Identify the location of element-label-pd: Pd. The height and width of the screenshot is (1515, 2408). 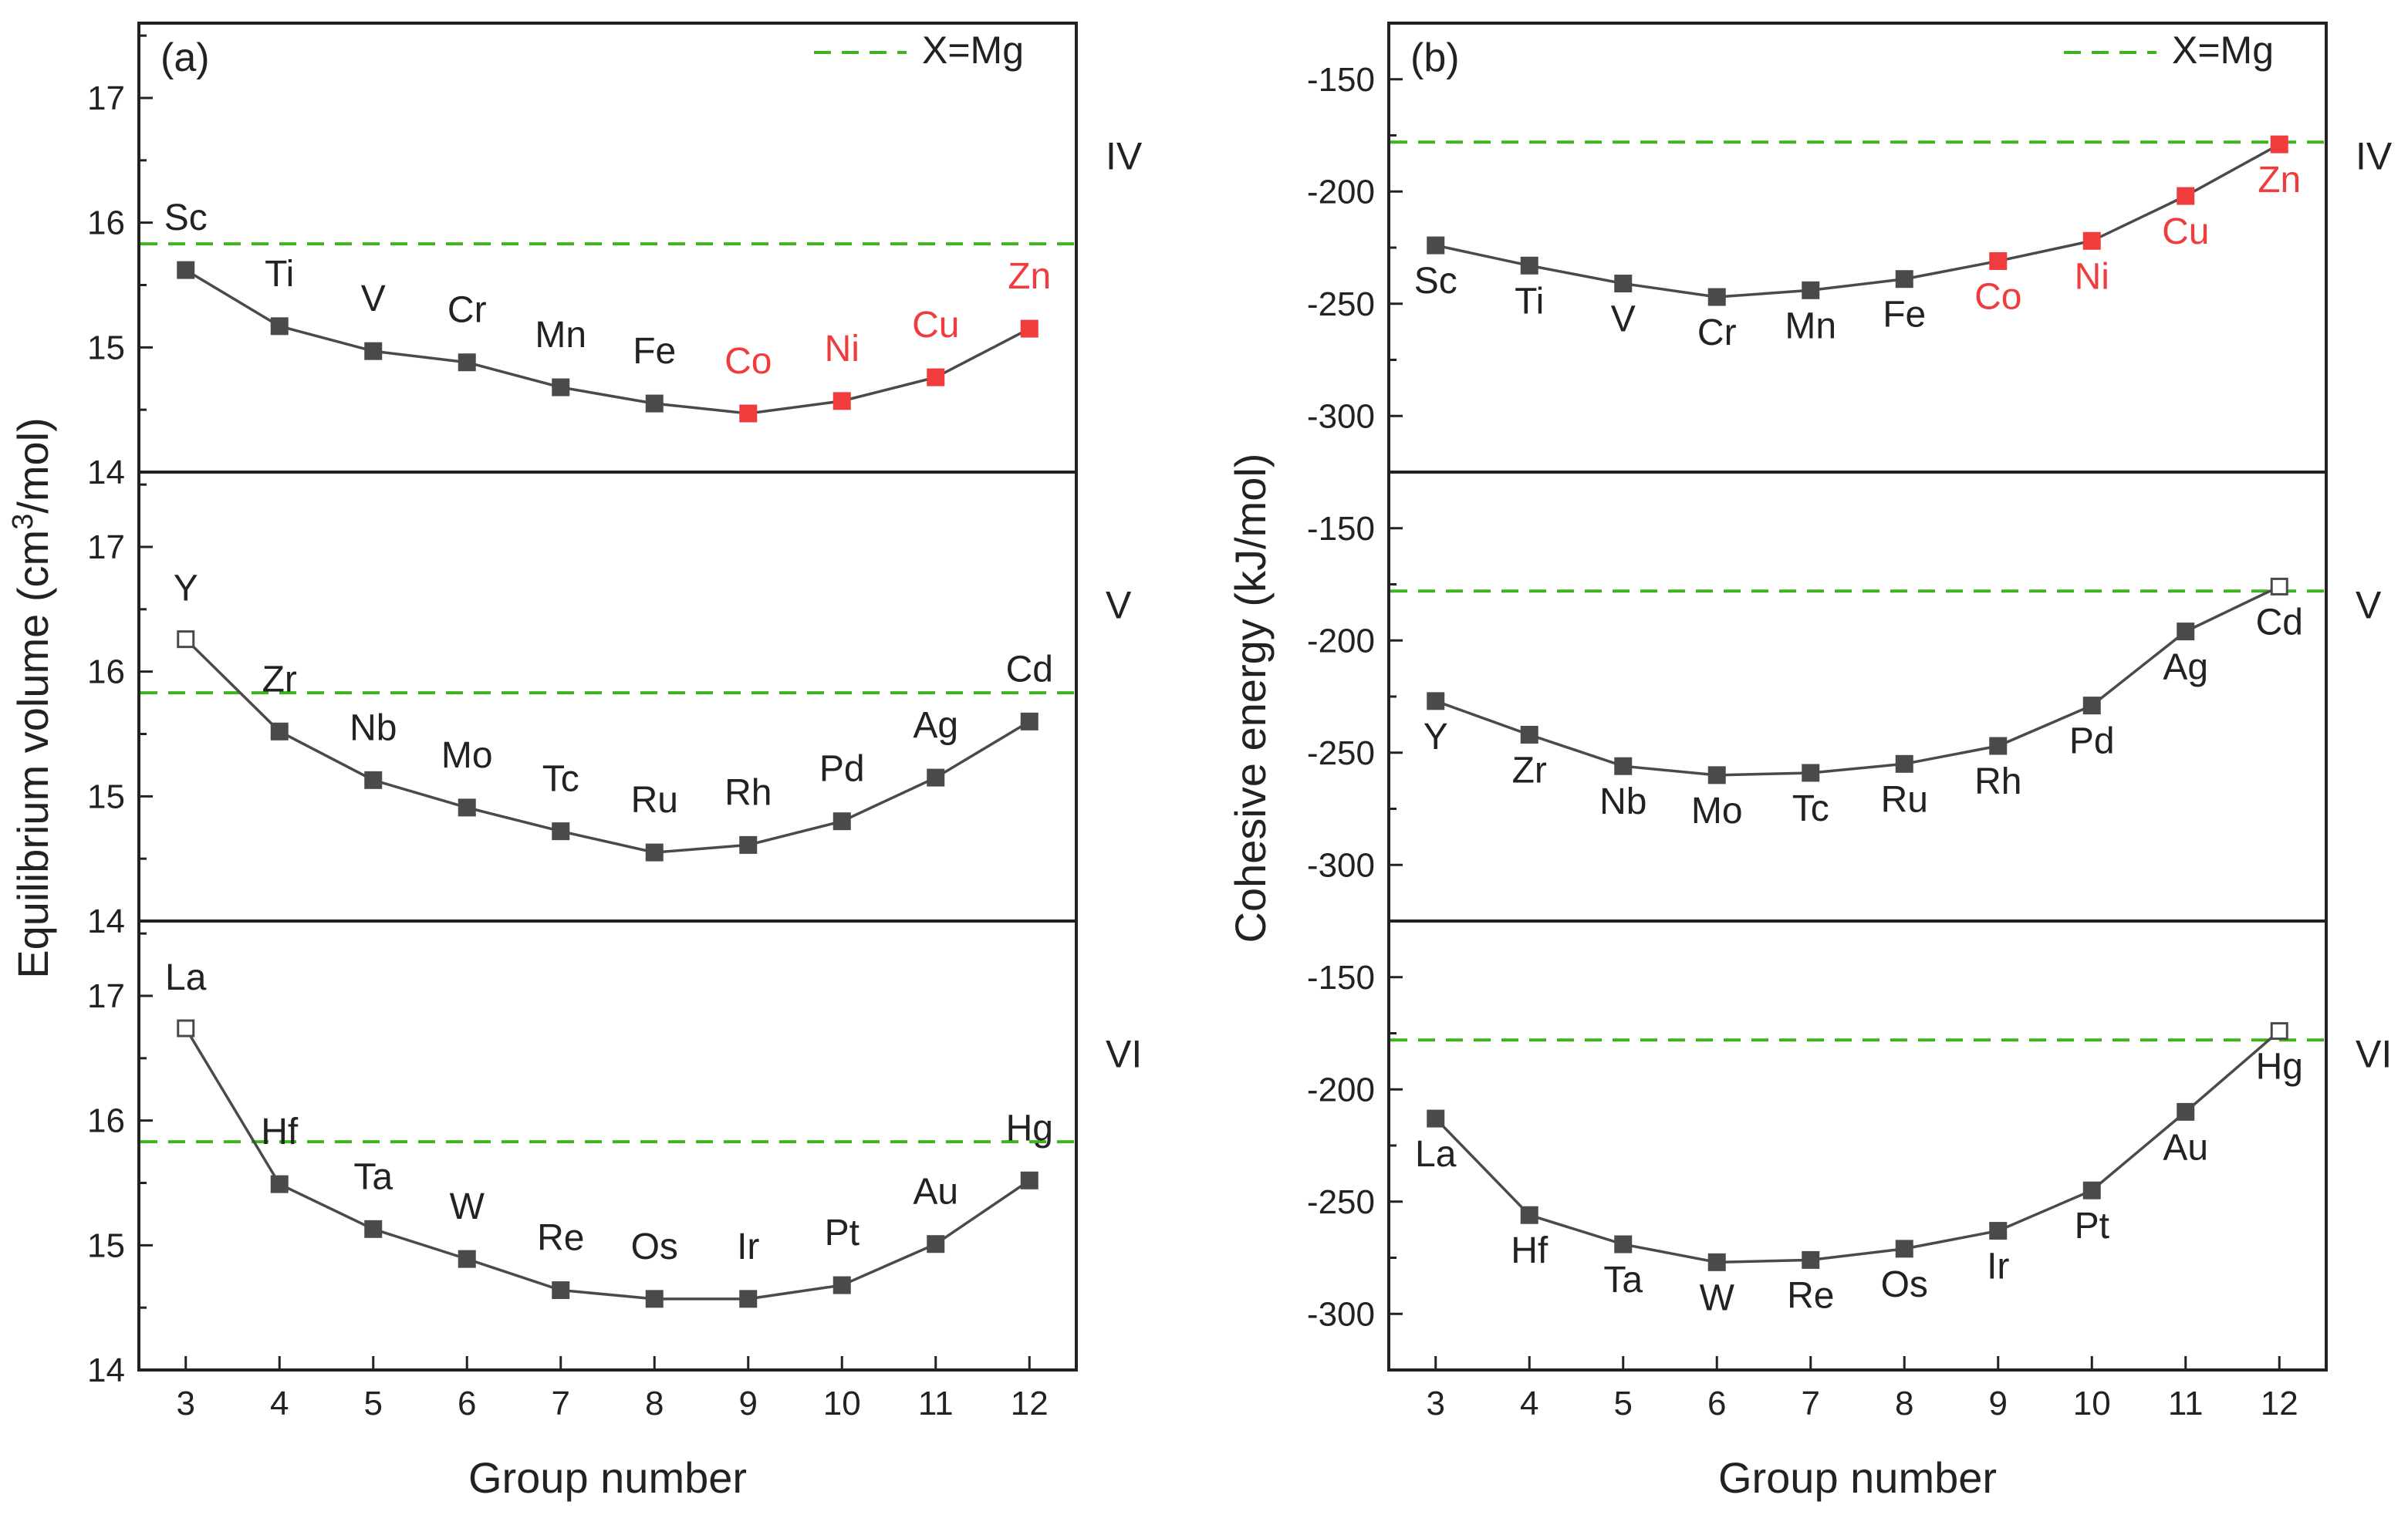
(842, 769).